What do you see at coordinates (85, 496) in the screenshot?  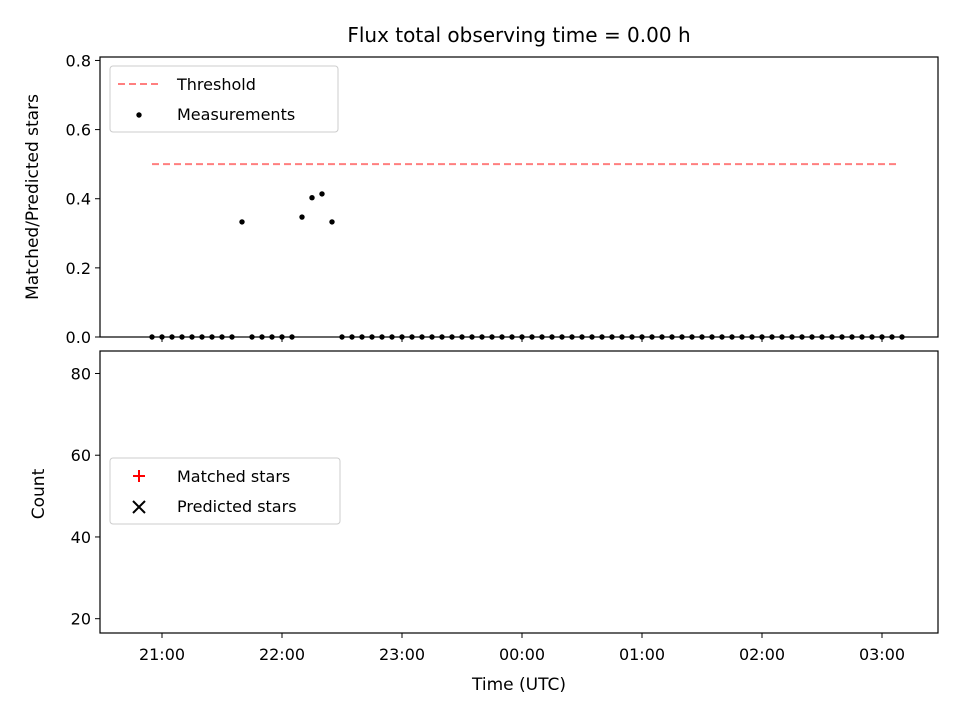 I see `bottom-y-ticks: 20 40 60 80` at bounding box center [85, 496].